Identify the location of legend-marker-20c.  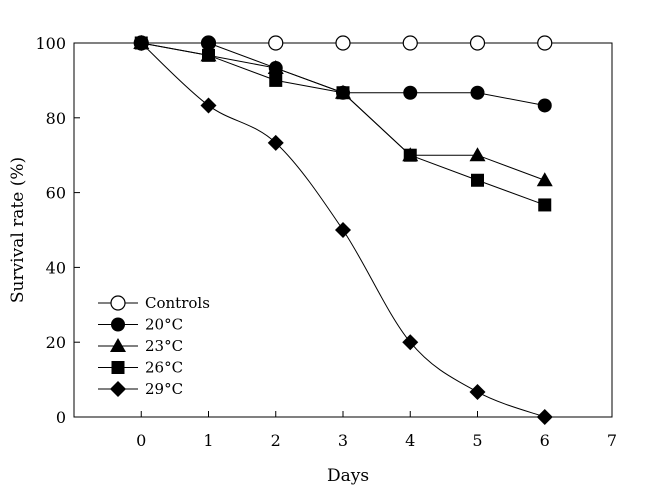
(118, 324).